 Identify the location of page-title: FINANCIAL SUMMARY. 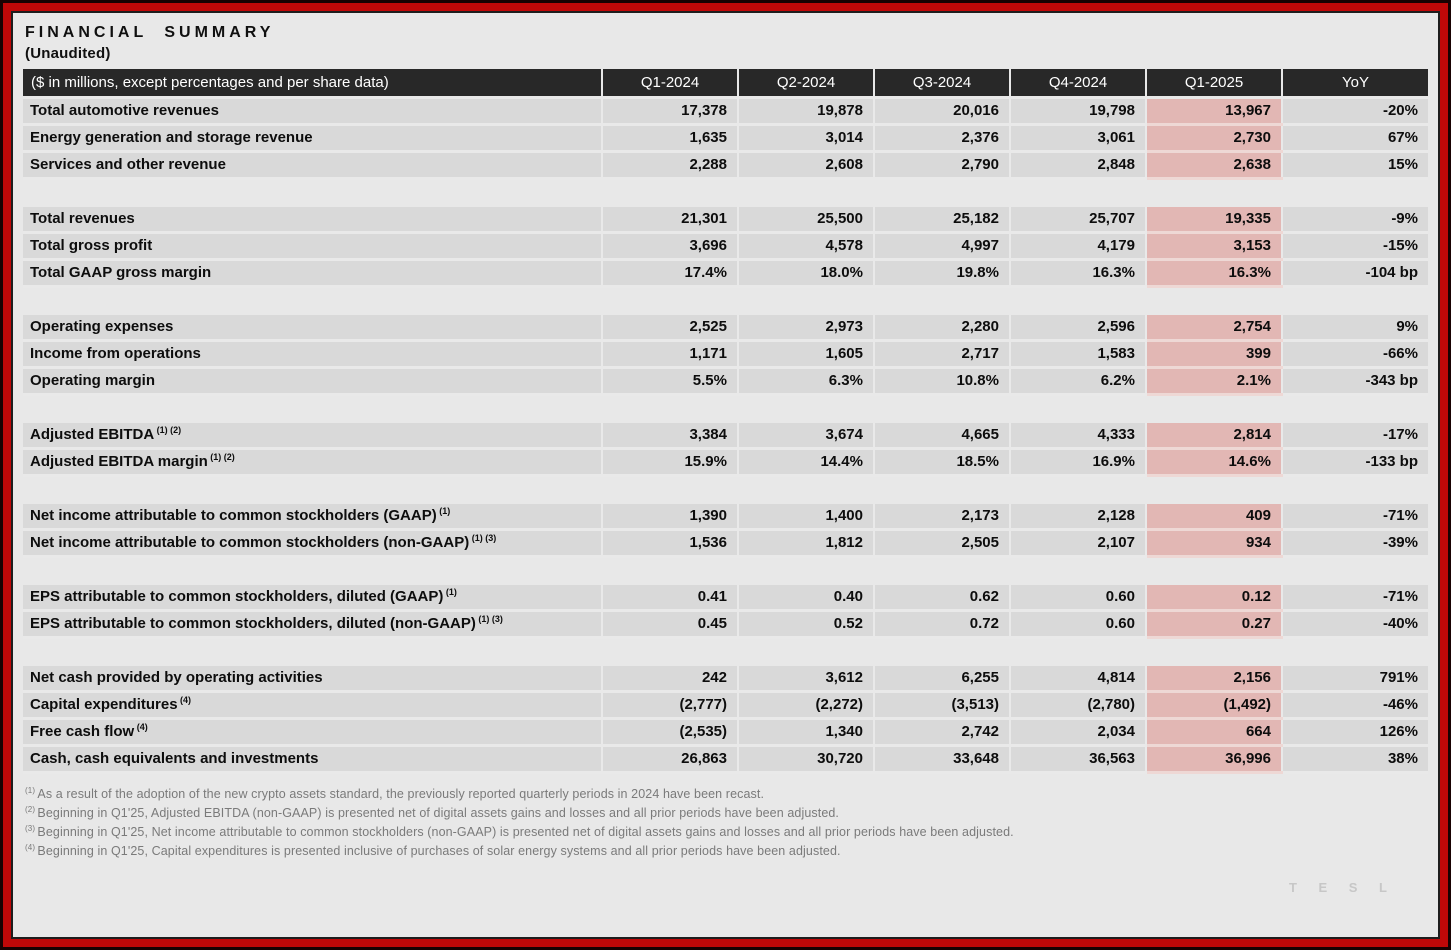
(150, 32).